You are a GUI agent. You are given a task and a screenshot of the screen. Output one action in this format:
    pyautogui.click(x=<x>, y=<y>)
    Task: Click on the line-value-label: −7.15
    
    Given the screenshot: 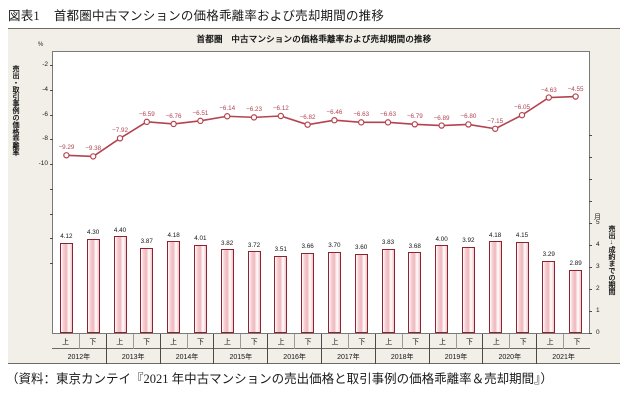 What is the action you would take?
    pyautogui.click(x=495, y=121)
    